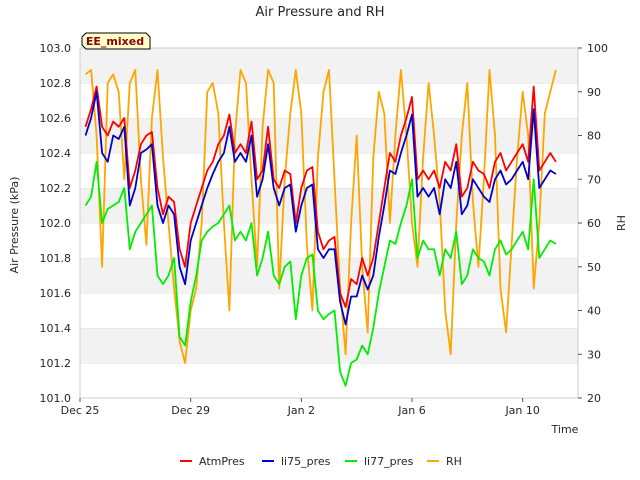 The height and width of the screenshot is (480, 640). I want to click on y-tick-label: 101.4, so click(56, 328).